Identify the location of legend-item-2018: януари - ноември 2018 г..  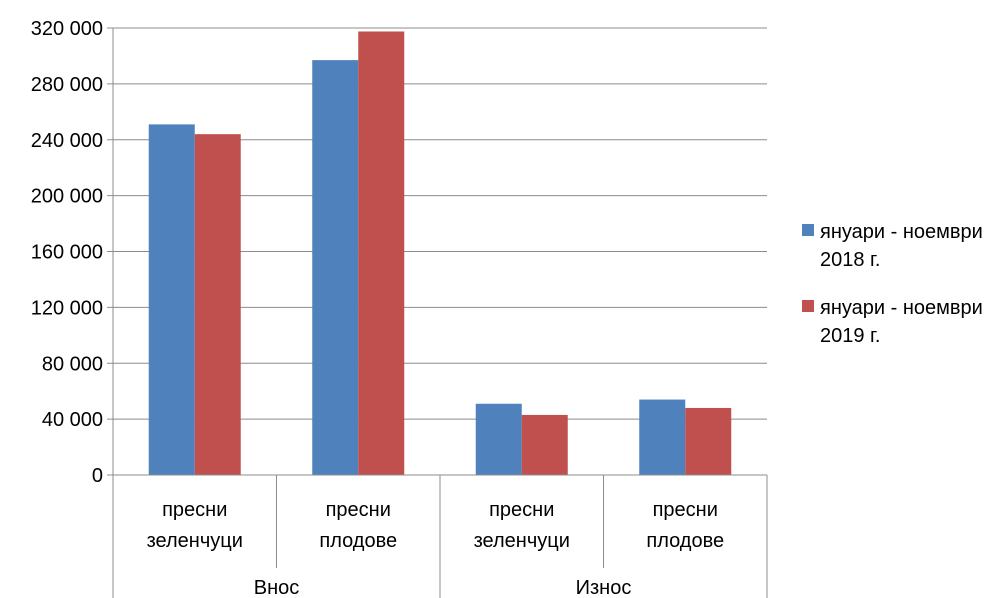
(898, 246).